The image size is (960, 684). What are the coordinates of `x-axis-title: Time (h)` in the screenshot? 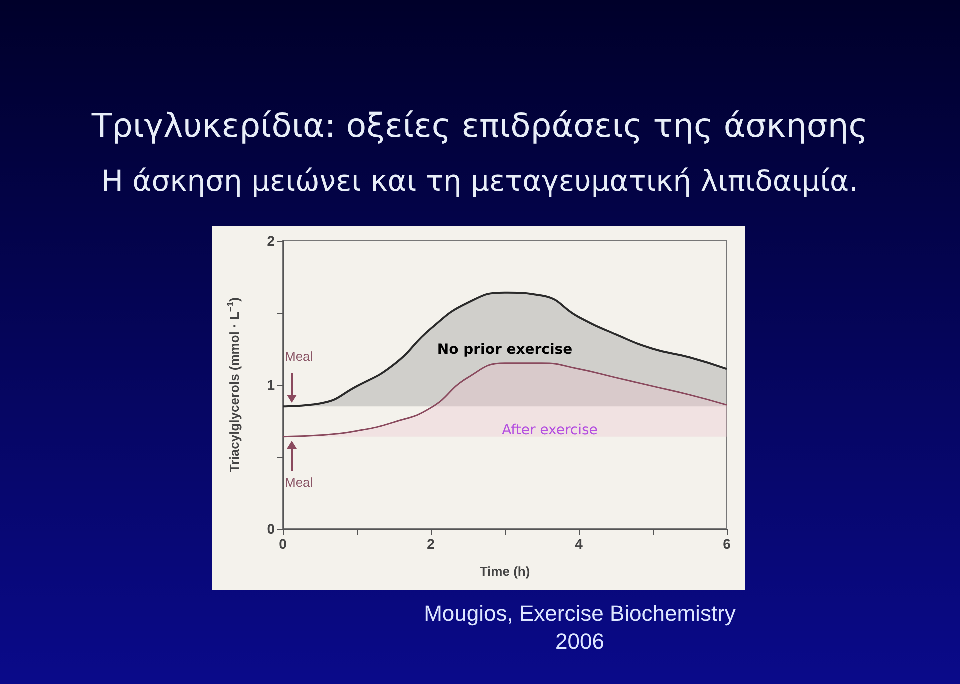 It's located at (505, 571).